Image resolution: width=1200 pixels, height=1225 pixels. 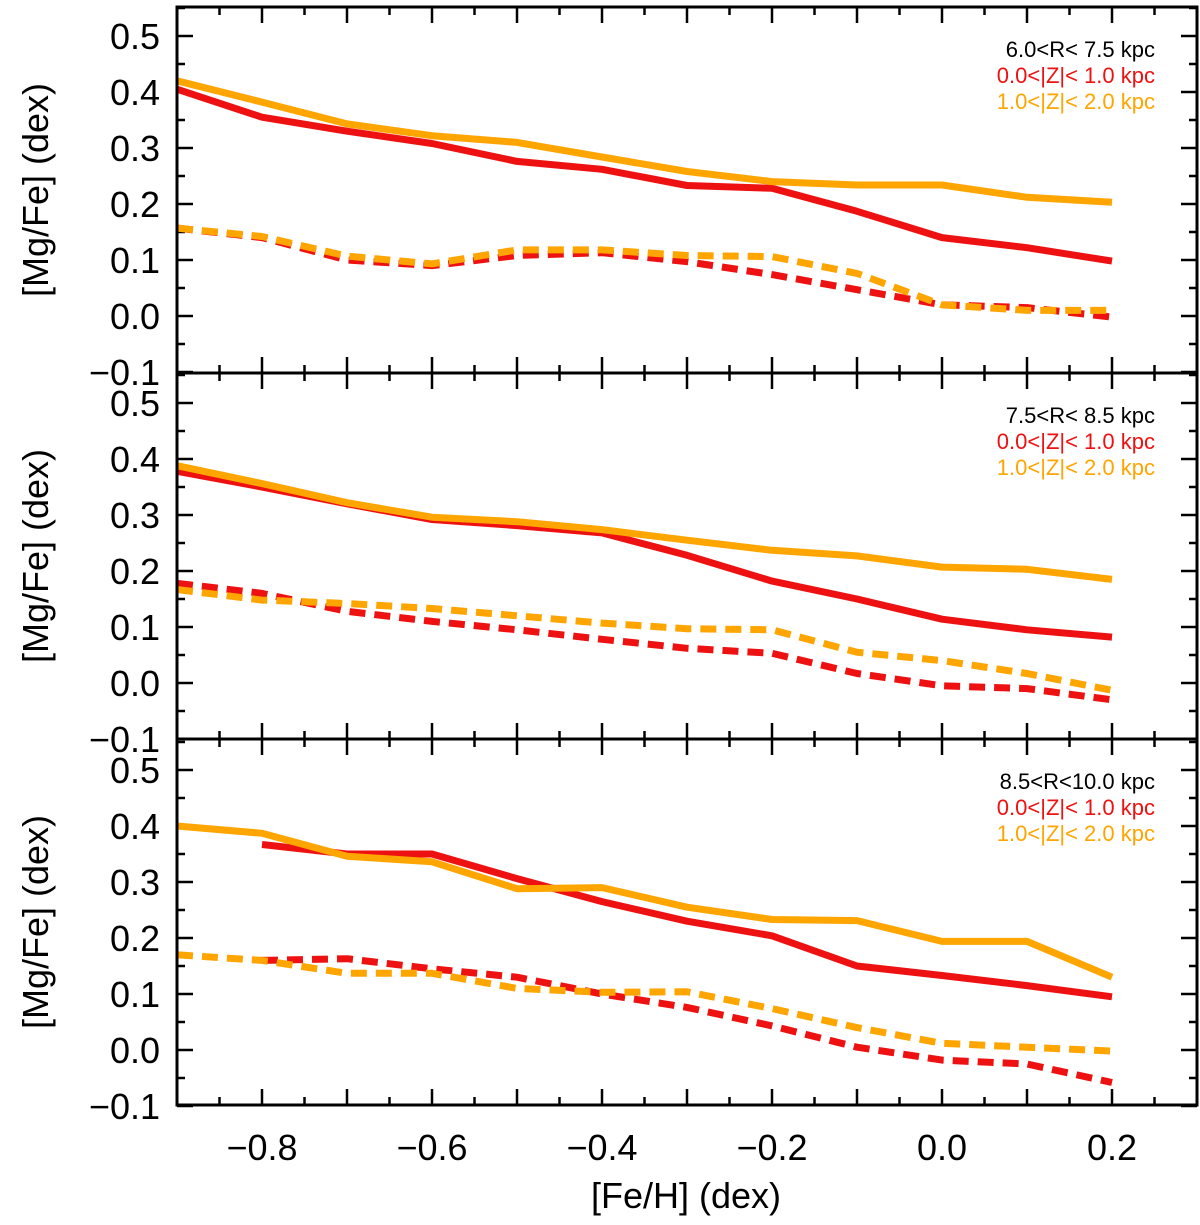 What do you see at coordinates (431, 1147) in the screenshot?
I see `x-tick-label: −0.6` at bounding box center [431, 1147].